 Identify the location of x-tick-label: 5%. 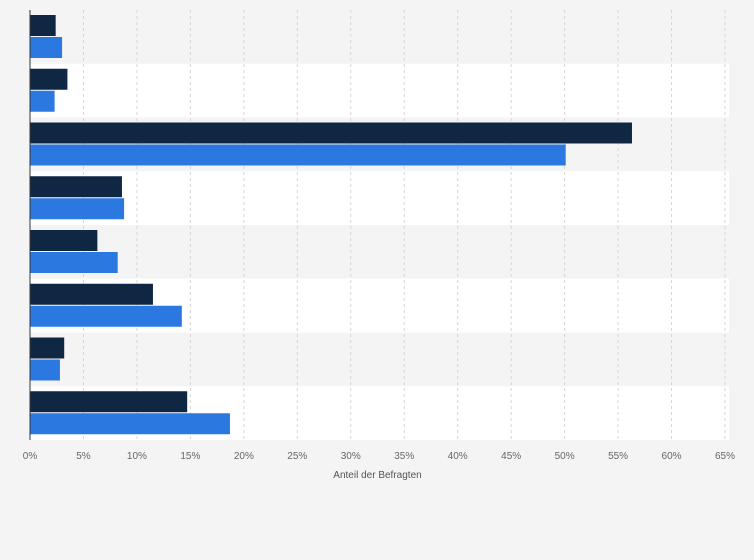
(83, 456).